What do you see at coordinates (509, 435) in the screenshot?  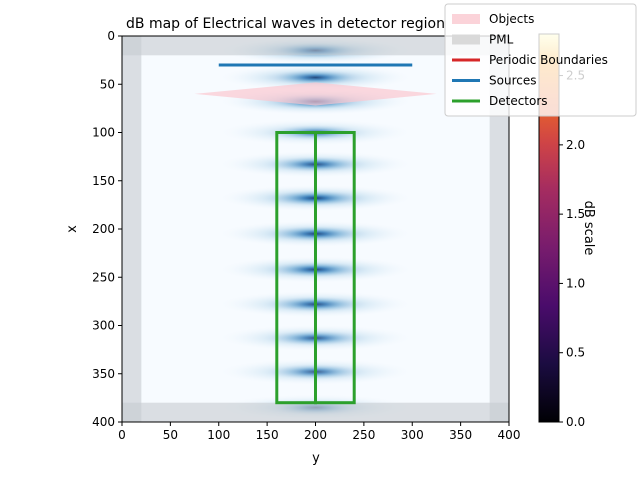 I see `x-tick-label: 400` at bounding box center [509, 435].